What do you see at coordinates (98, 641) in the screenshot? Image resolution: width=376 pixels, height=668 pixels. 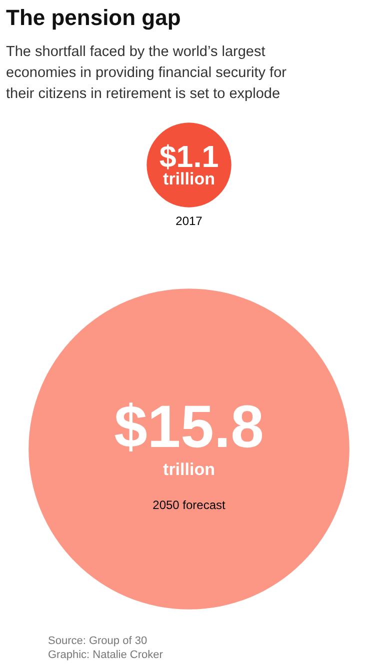 I see `source-note: Source: Group of 30` at bounding box center [98, 641].